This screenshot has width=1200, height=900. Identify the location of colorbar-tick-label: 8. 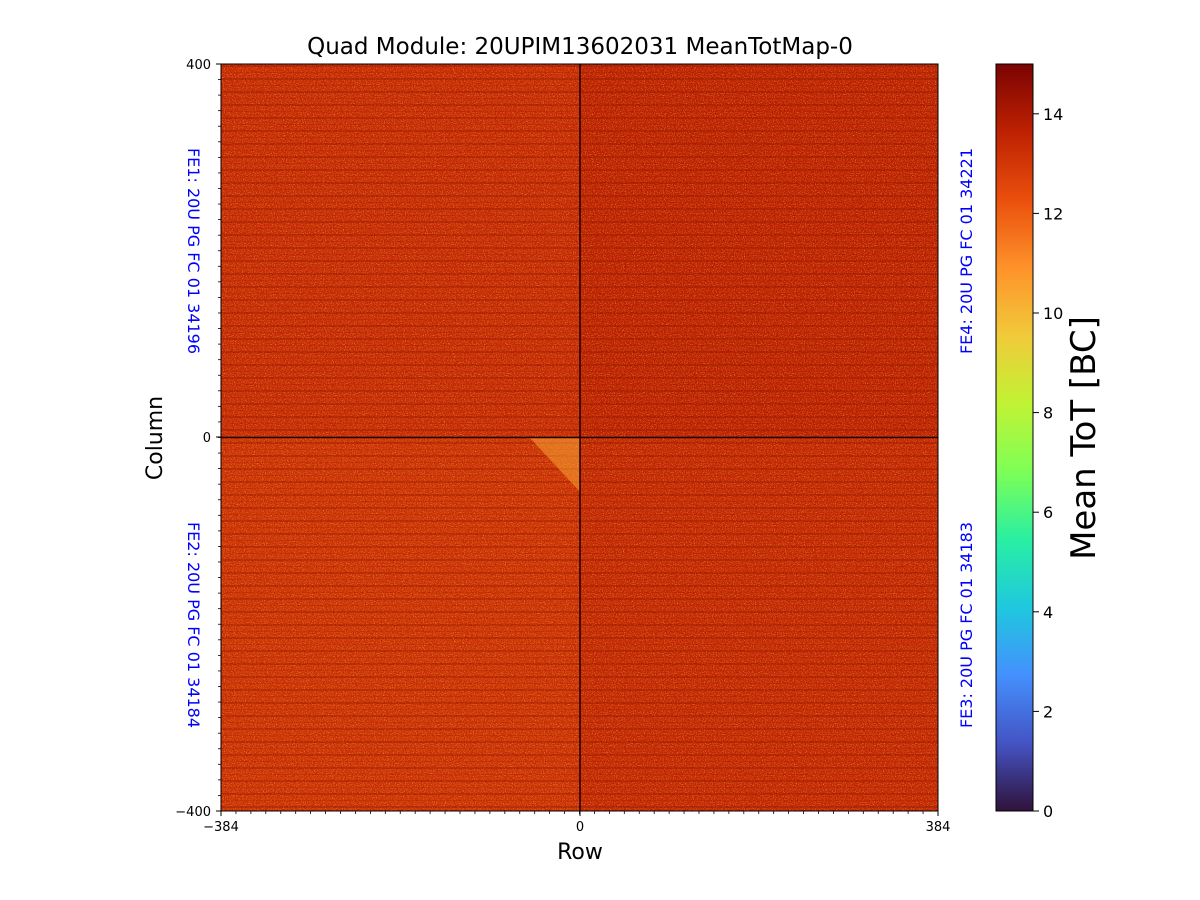
(1048, 413).